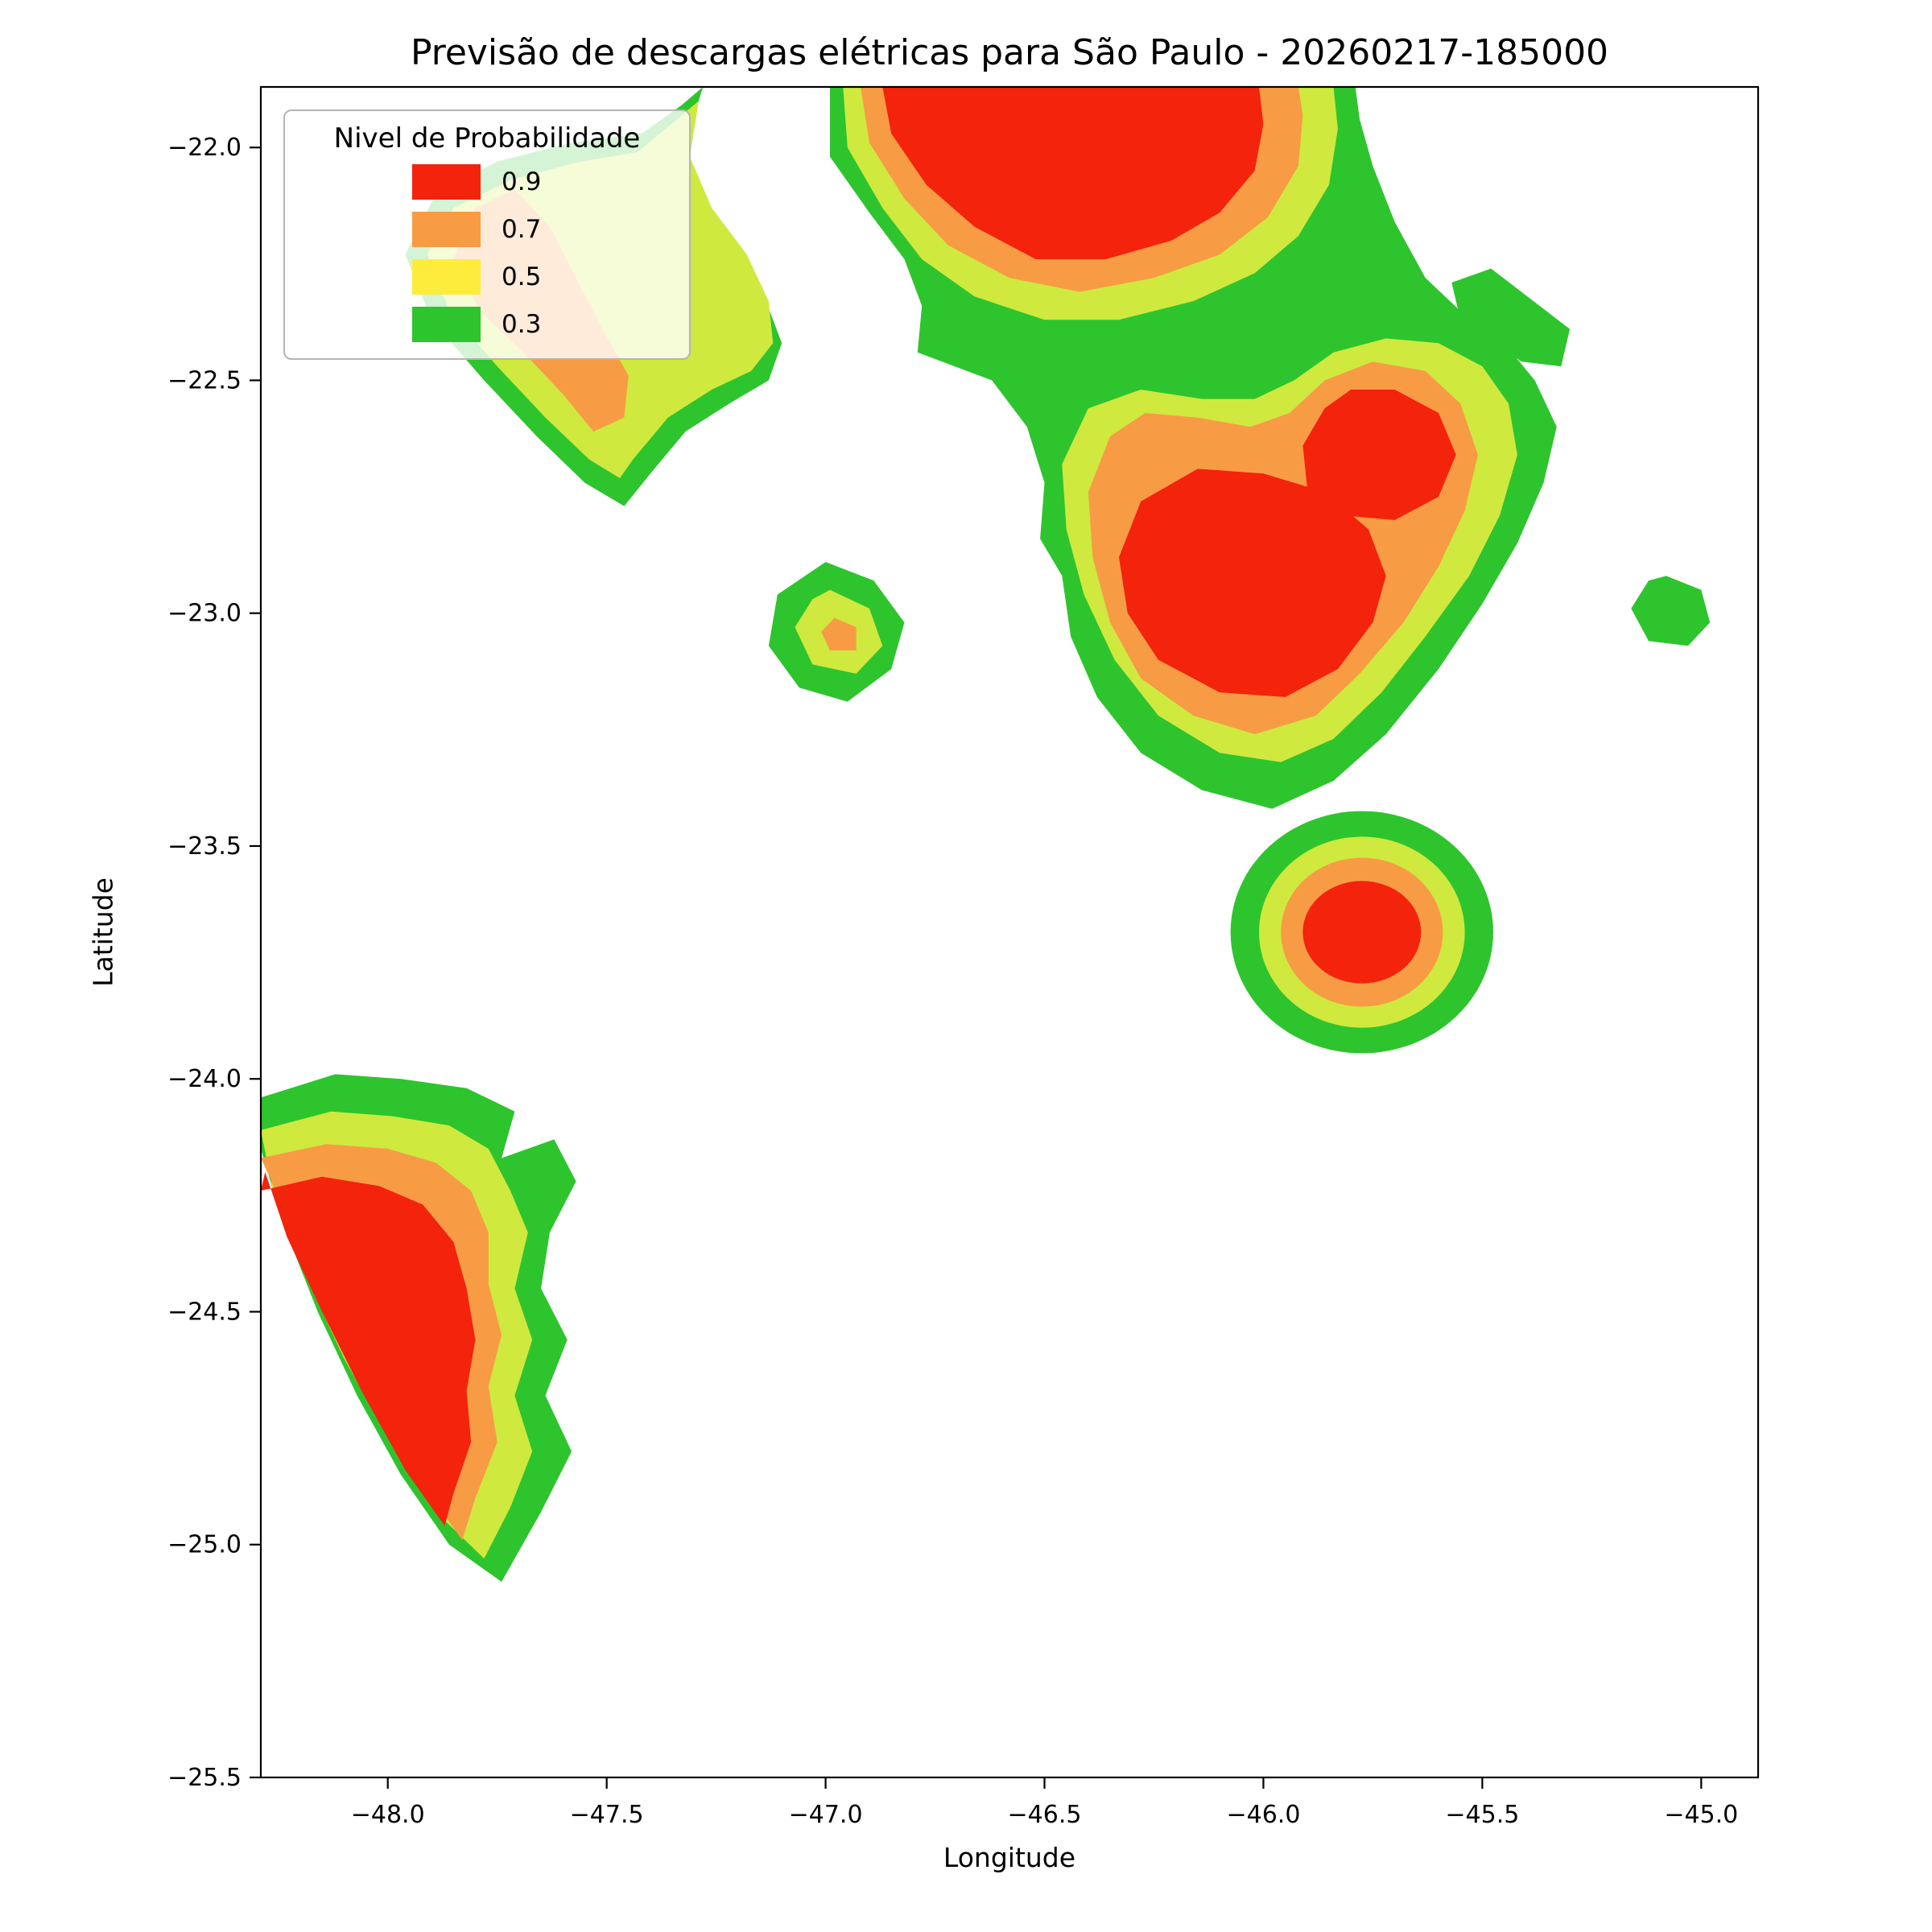 The width and height of the screenshot is (1932, 1932). Describe the element at coordinates (839, 633) in the screenshot. I see `contour-region-central-small-orange` at that location.